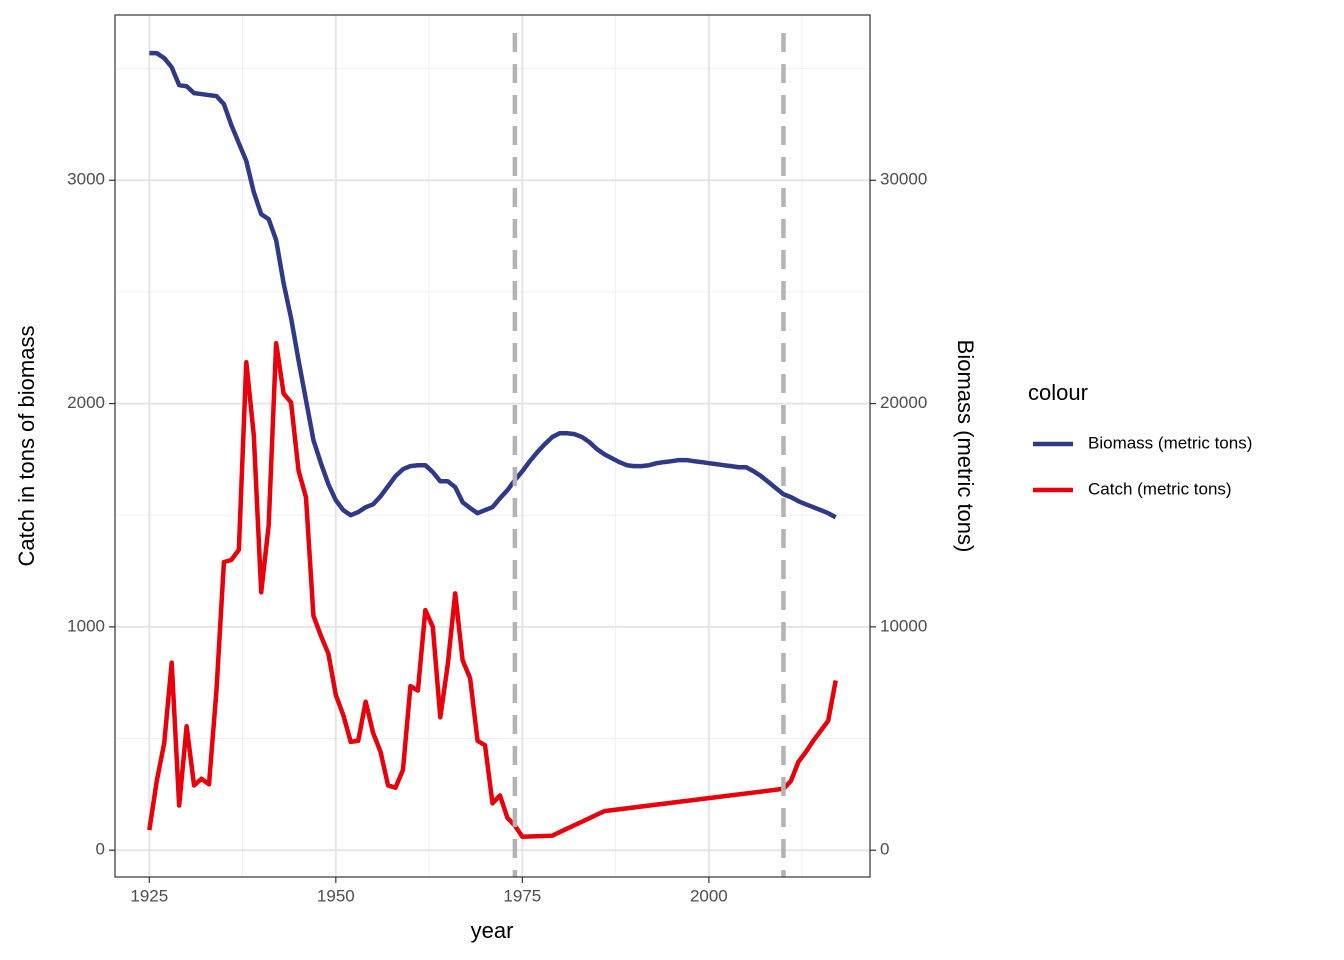  What do you see at coordinates (522, 895) in the screenshot?
I see `x-tick-label: 1975` at bounding box center [522, 895].